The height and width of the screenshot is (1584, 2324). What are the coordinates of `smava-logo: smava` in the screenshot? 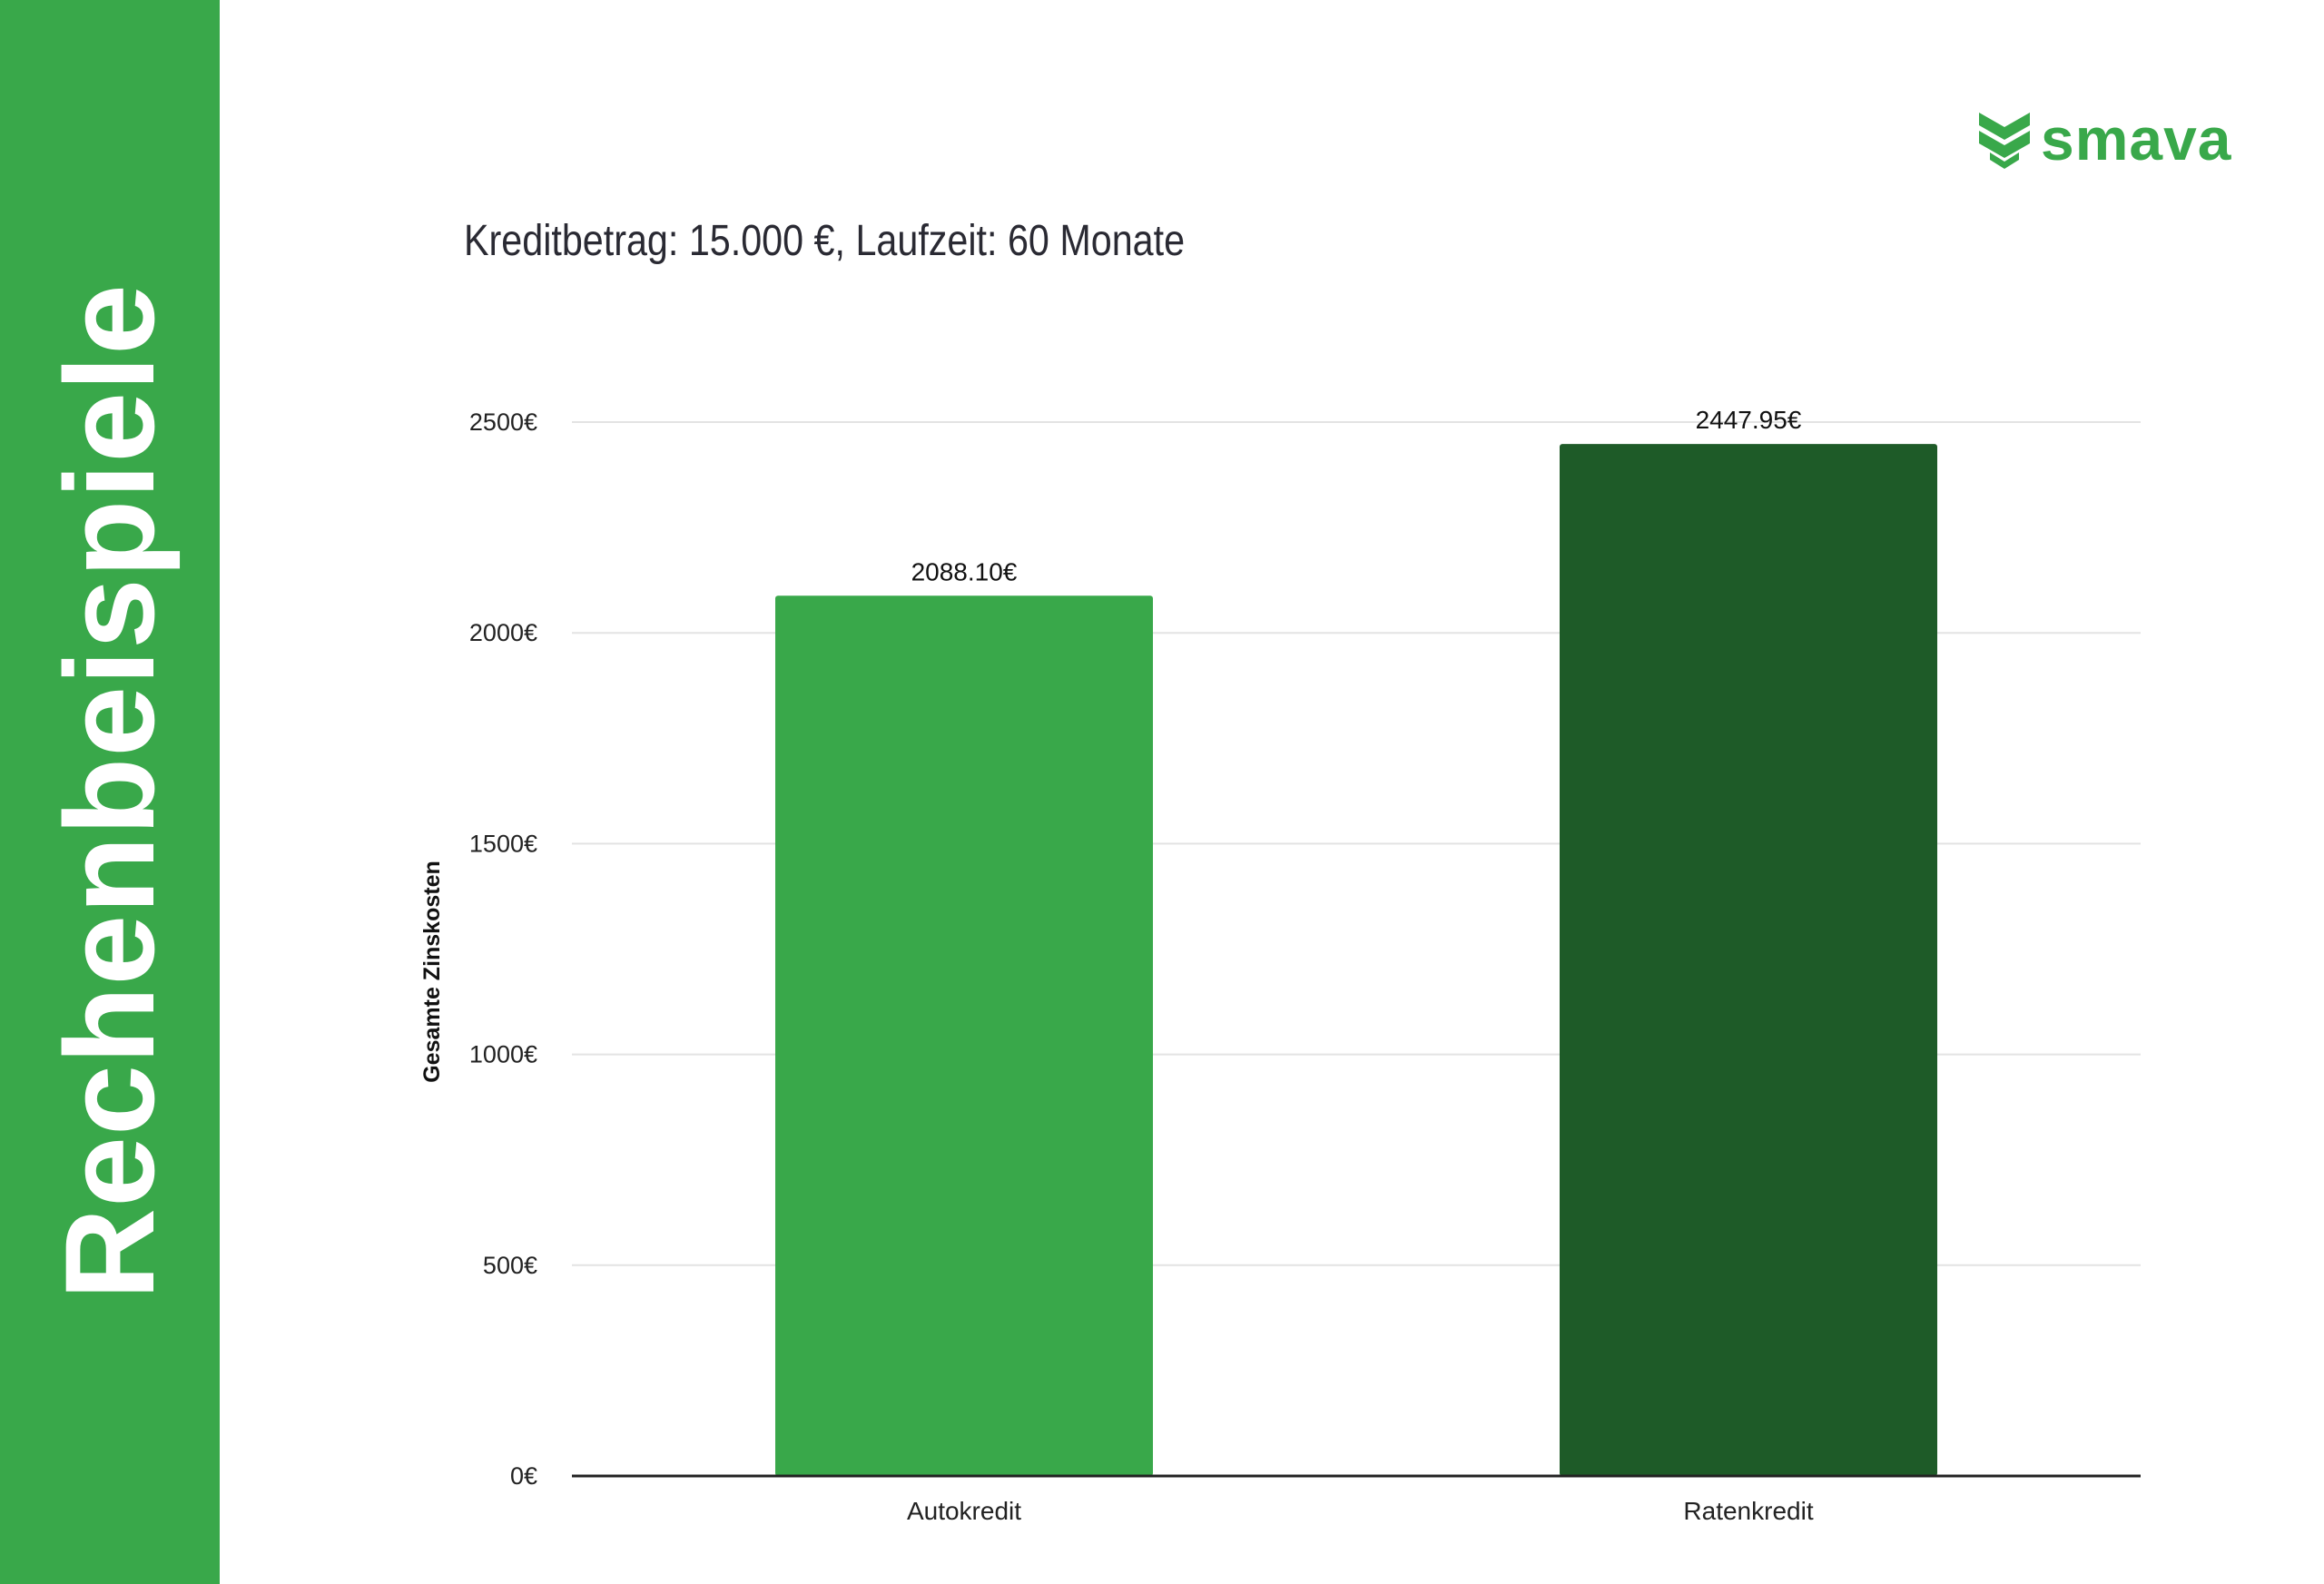 It's located at (2104, 139).